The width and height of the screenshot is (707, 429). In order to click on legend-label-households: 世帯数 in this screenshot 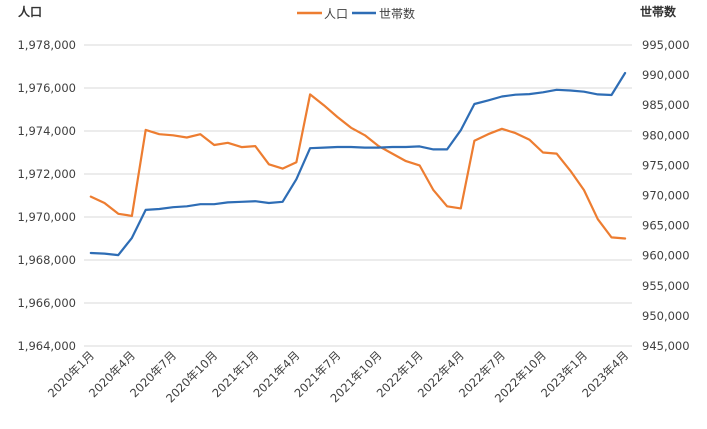, I will do `click(397, 13)`.